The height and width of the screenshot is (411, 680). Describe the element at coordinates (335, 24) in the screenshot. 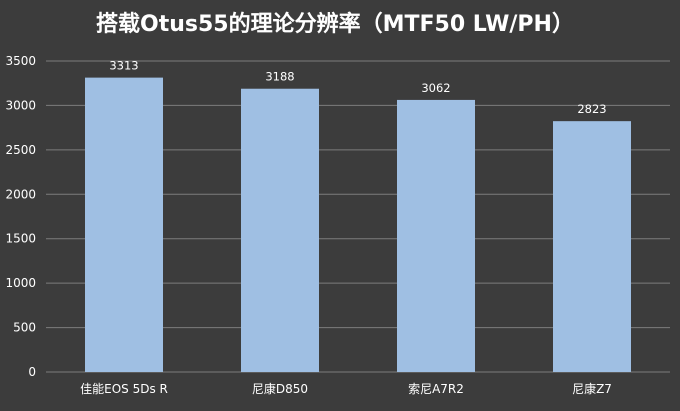

I see `chart-title: 搭载Otus55的理论分辨率（MTF50 LW/PH）` at that location.